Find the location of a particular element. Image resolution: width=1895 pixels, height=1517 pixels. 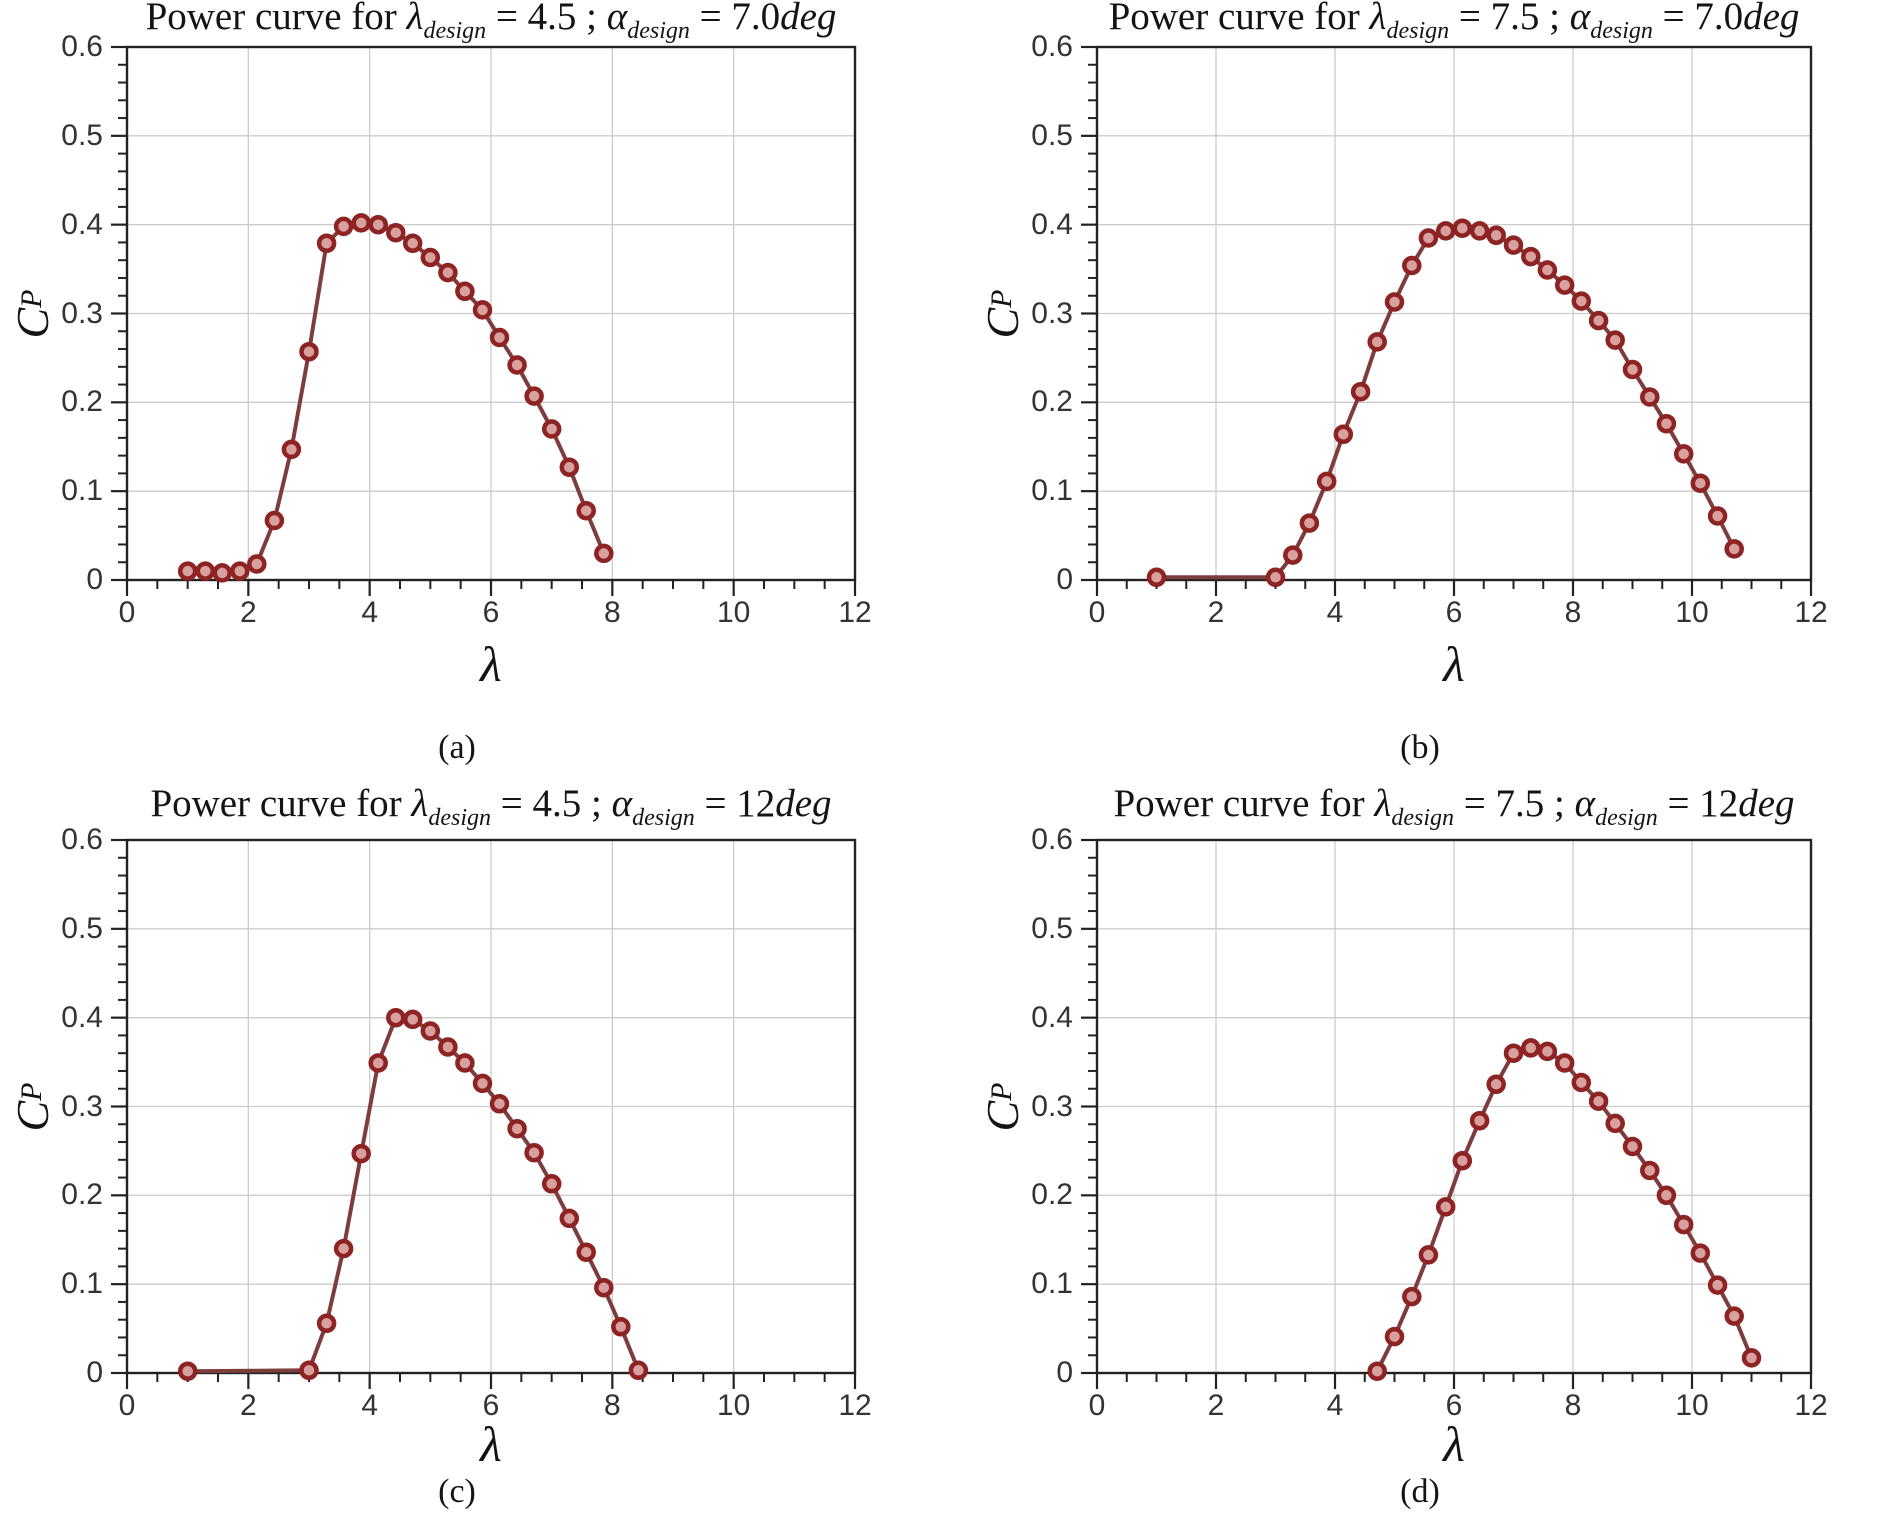

x-tick-label: 0 is located at coordinates (127, 612).